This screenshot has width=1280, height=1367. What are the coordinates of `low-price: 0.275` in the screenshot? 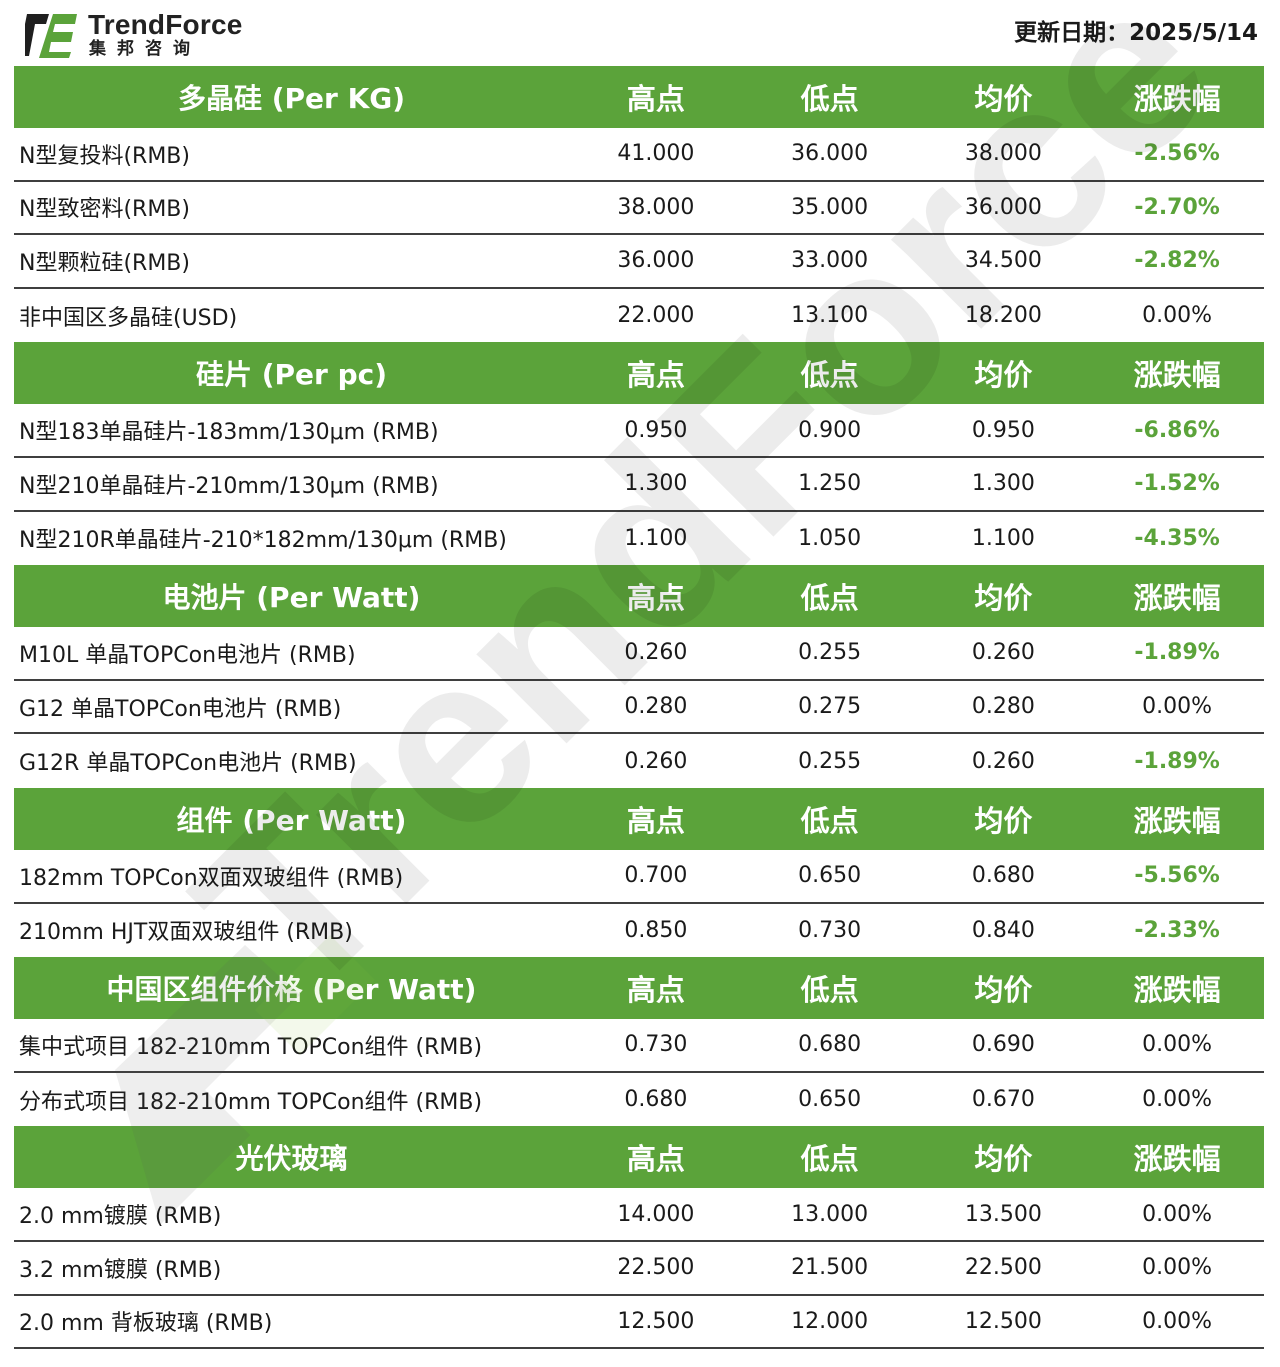 It's located at (830, 707).